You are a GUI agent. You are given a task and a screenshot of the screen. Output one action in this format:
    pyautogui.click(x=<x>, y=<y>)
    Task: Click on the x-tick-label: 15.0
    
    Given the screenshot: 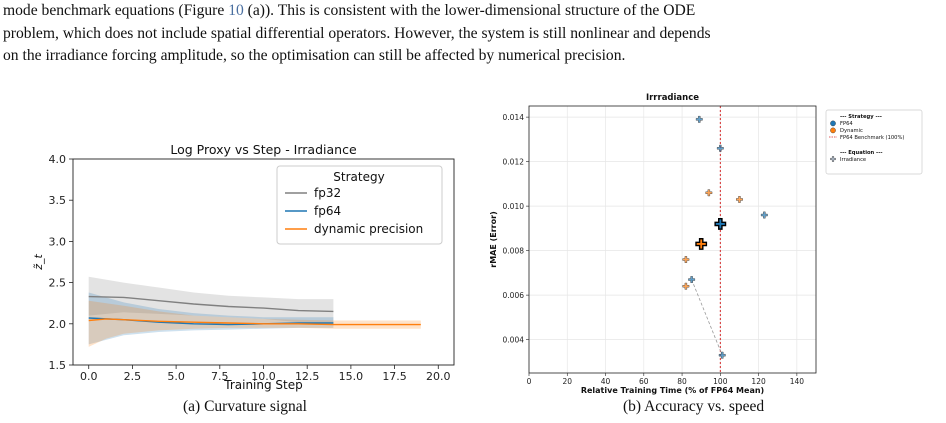 What is the action you would take?
    pyautogui.click(x=351, y=376)
    